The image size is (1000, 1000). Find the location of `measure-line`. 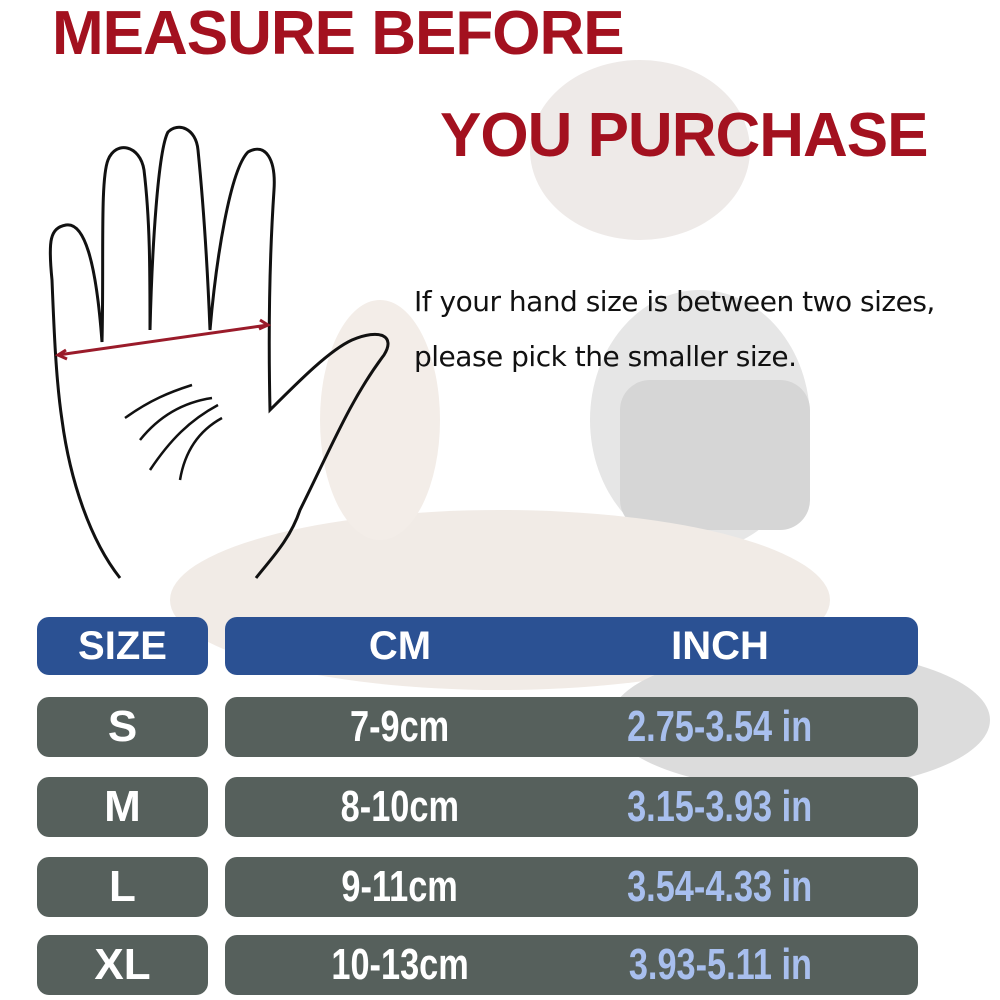

measure-line is located at coordinates (163, 340).